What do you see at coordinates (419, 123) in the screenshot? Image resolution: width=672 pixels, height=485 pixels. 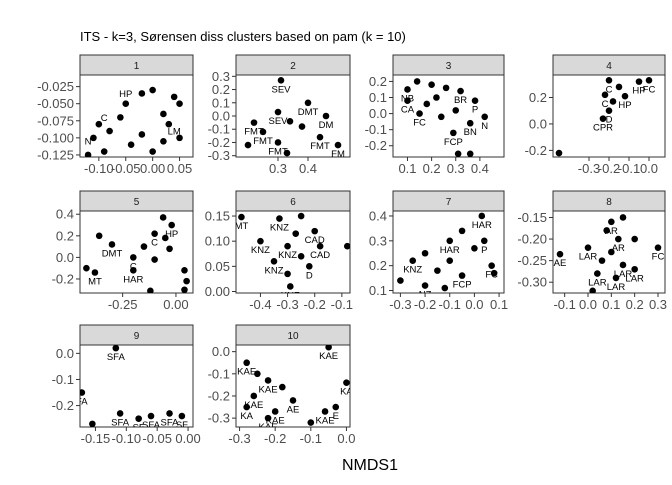 I see `point-label: FC` at bounding box center [419, 123].